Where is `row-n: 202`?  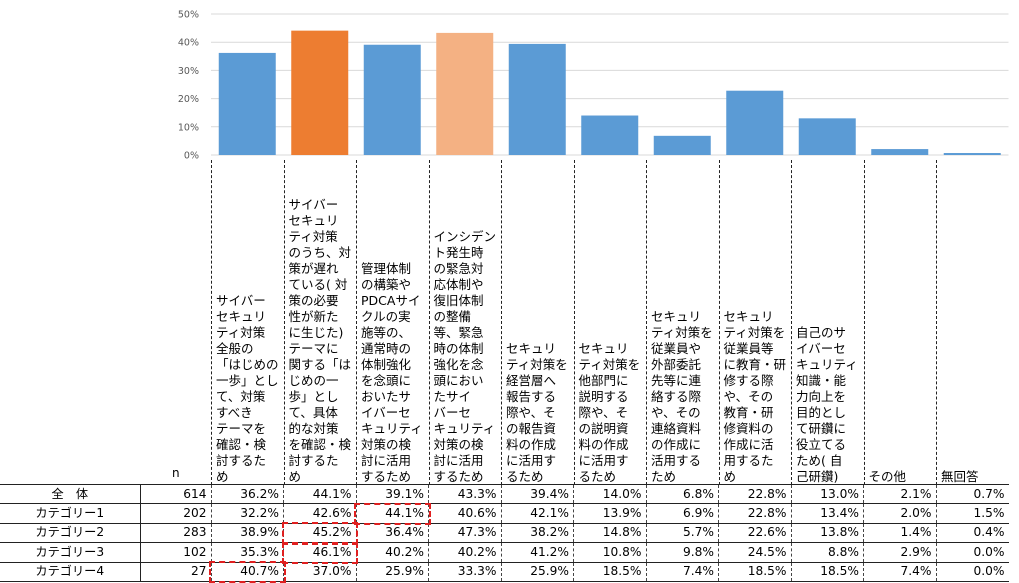
row-n: 202 is located at coordinates (175, 513).